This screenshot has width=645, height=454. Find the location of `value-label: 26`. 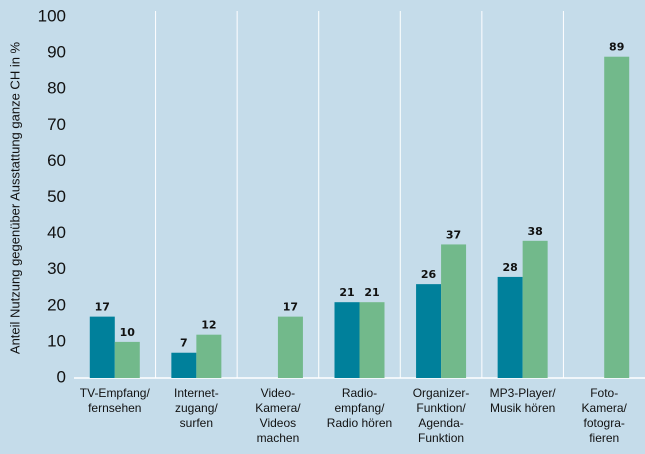

value-label: 26 is located at coordinates (429, 274).